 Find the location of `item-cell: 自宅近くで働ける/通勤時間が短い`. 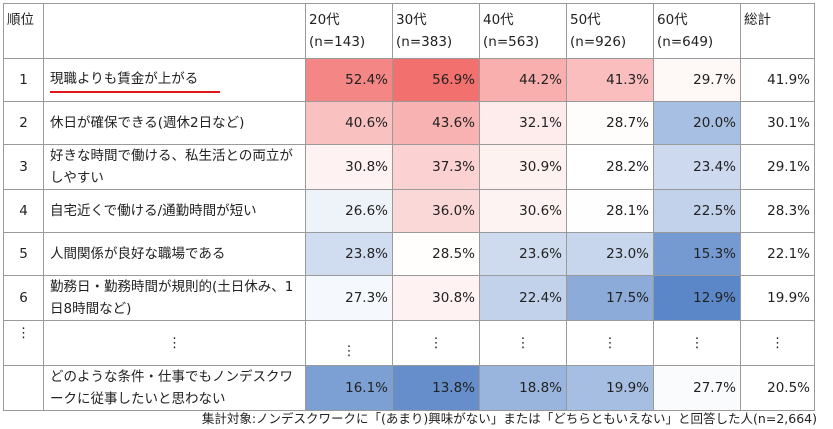

item-cell: 自宅近くで働ける/通勤時間が短い is located at coordinates (174, 211).